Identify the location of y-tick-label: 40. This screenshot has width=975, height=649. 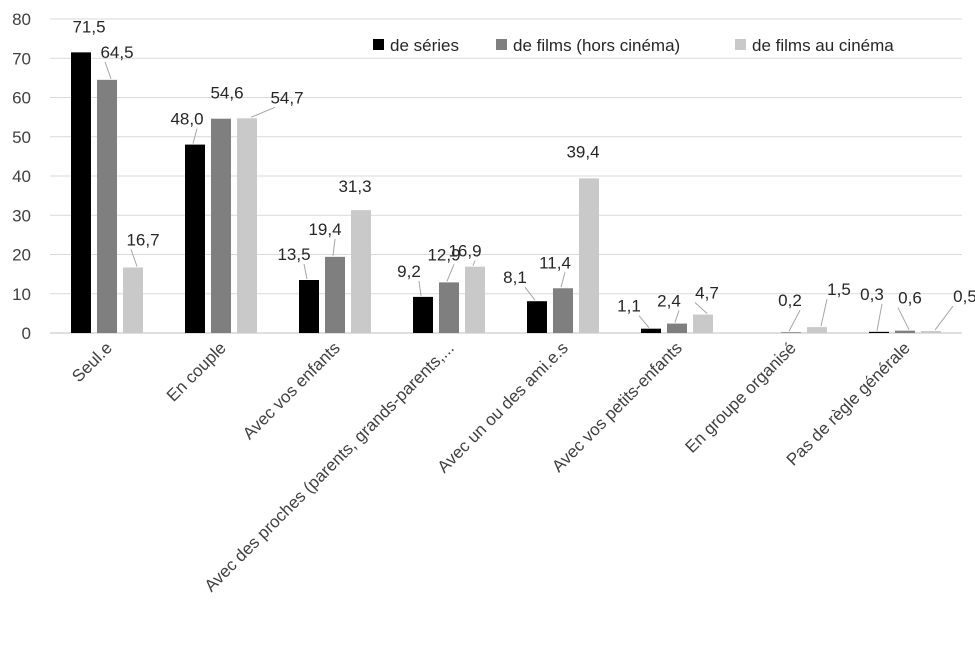
(21, 176).